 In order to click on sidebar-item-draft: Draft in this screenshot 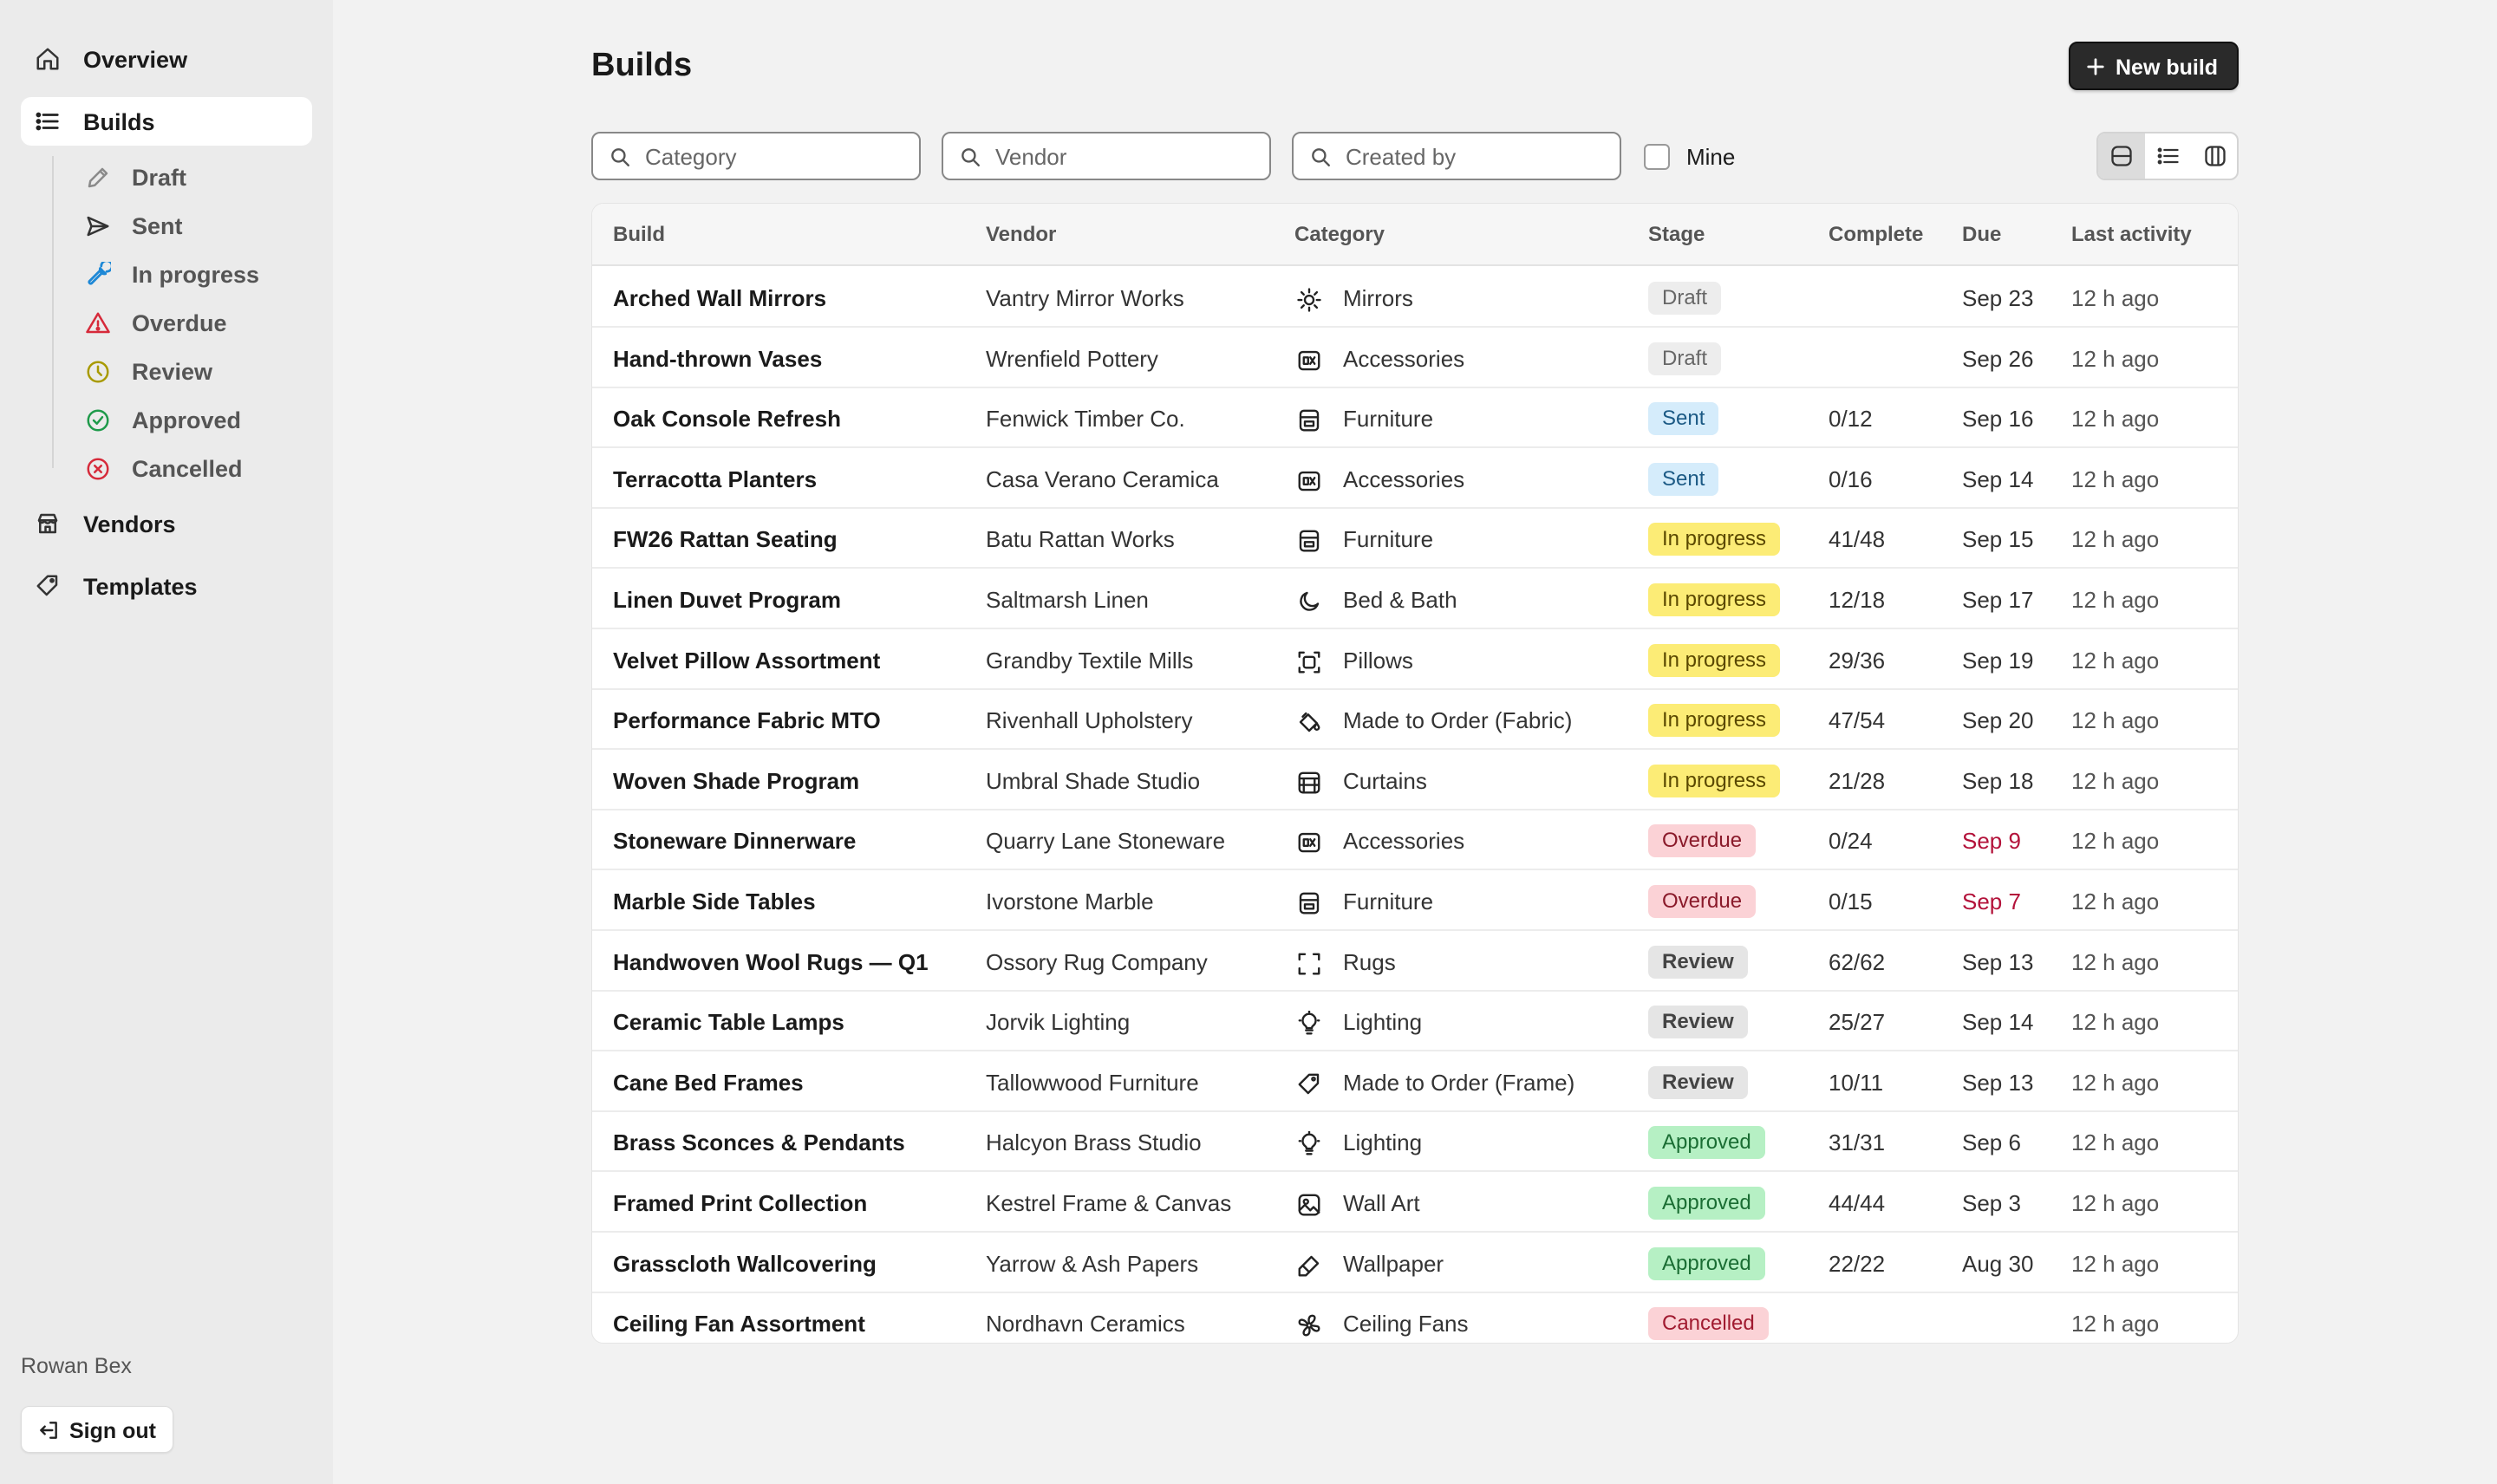, I will do `click(197, 177)`.